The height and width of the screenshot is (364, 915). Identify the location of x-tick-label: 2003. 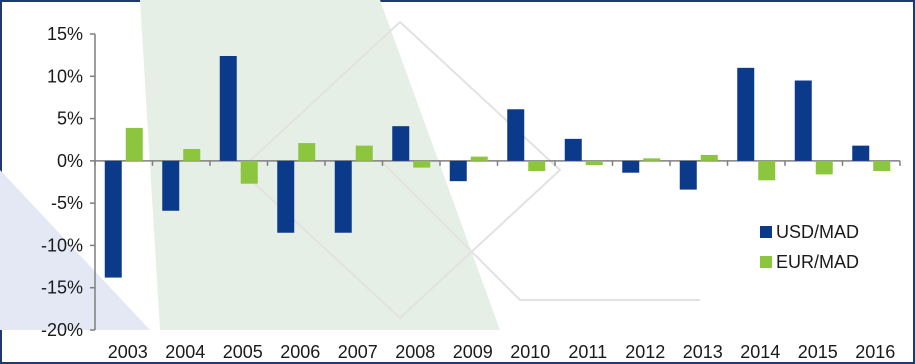
(128, 352).